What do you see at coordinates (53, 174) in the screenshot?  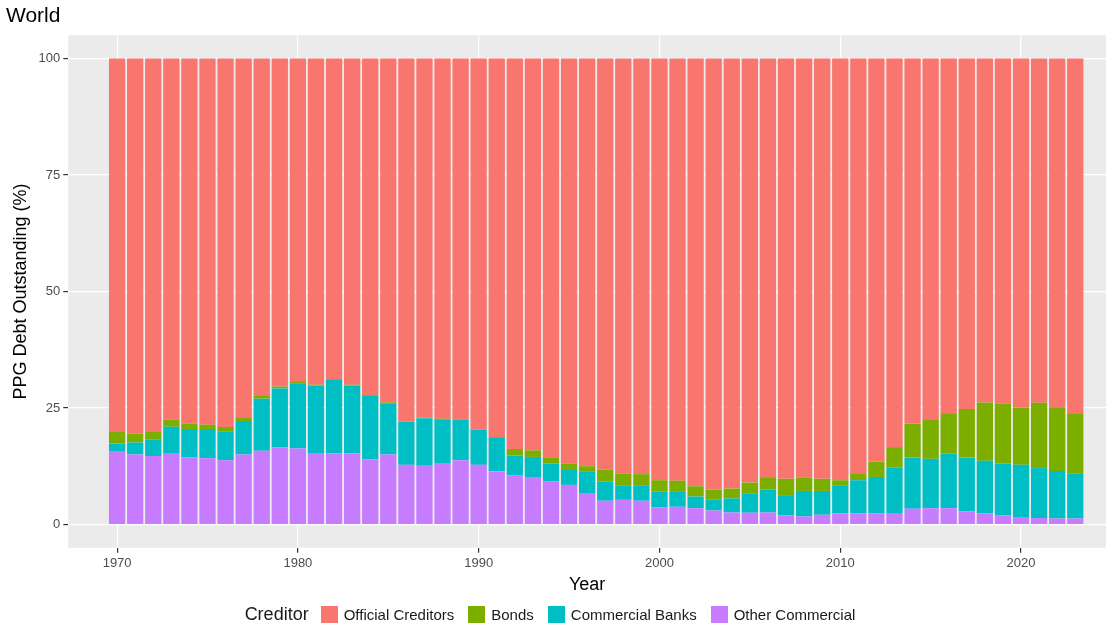 I see `y-tick-label: 75` at bounding box center [53, 174].